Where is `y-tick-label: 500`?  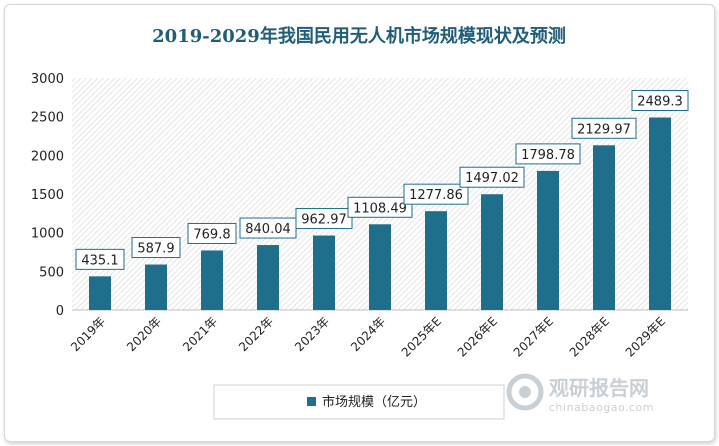 y-tick-label: 500 is located at coordinates (51, 272).